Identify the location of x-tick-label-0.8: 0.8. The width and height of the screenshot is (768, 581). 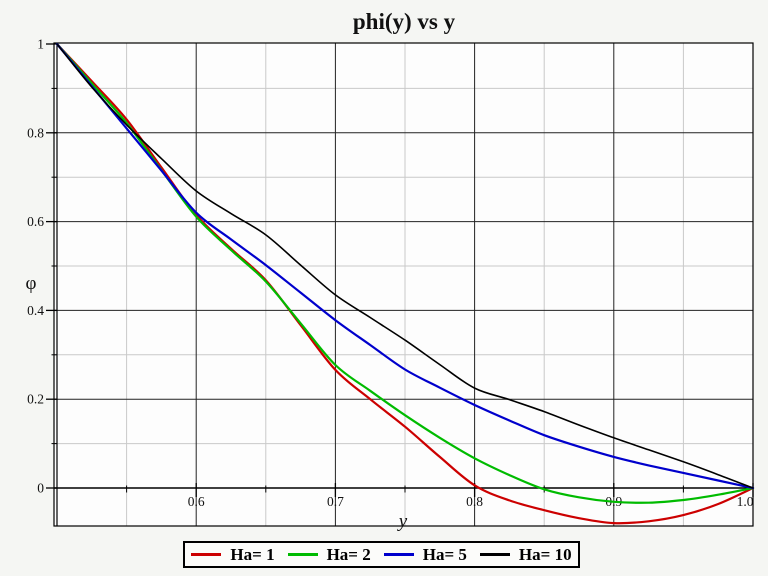
(474, 501).